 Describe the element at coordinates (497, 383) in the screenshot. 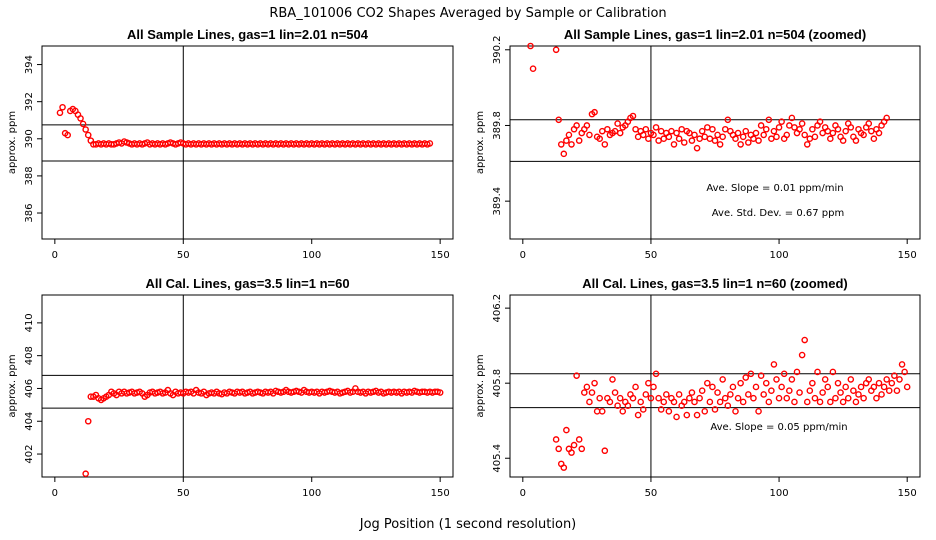

I see `y-tick-label: 405.8` at that location.